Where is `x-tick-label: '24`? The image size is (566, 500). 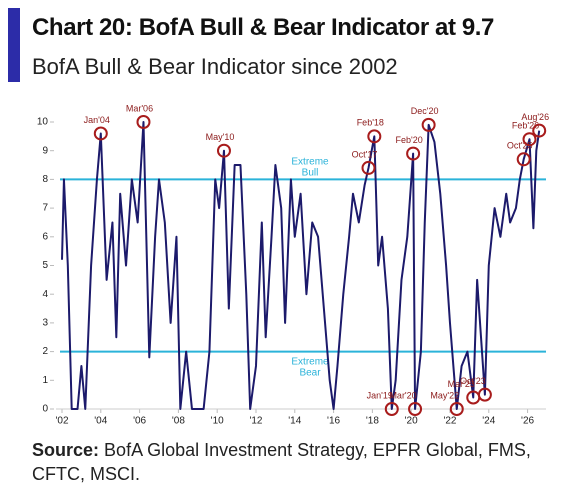
x-tick-label: '24 is located at coordinates (488, 421).